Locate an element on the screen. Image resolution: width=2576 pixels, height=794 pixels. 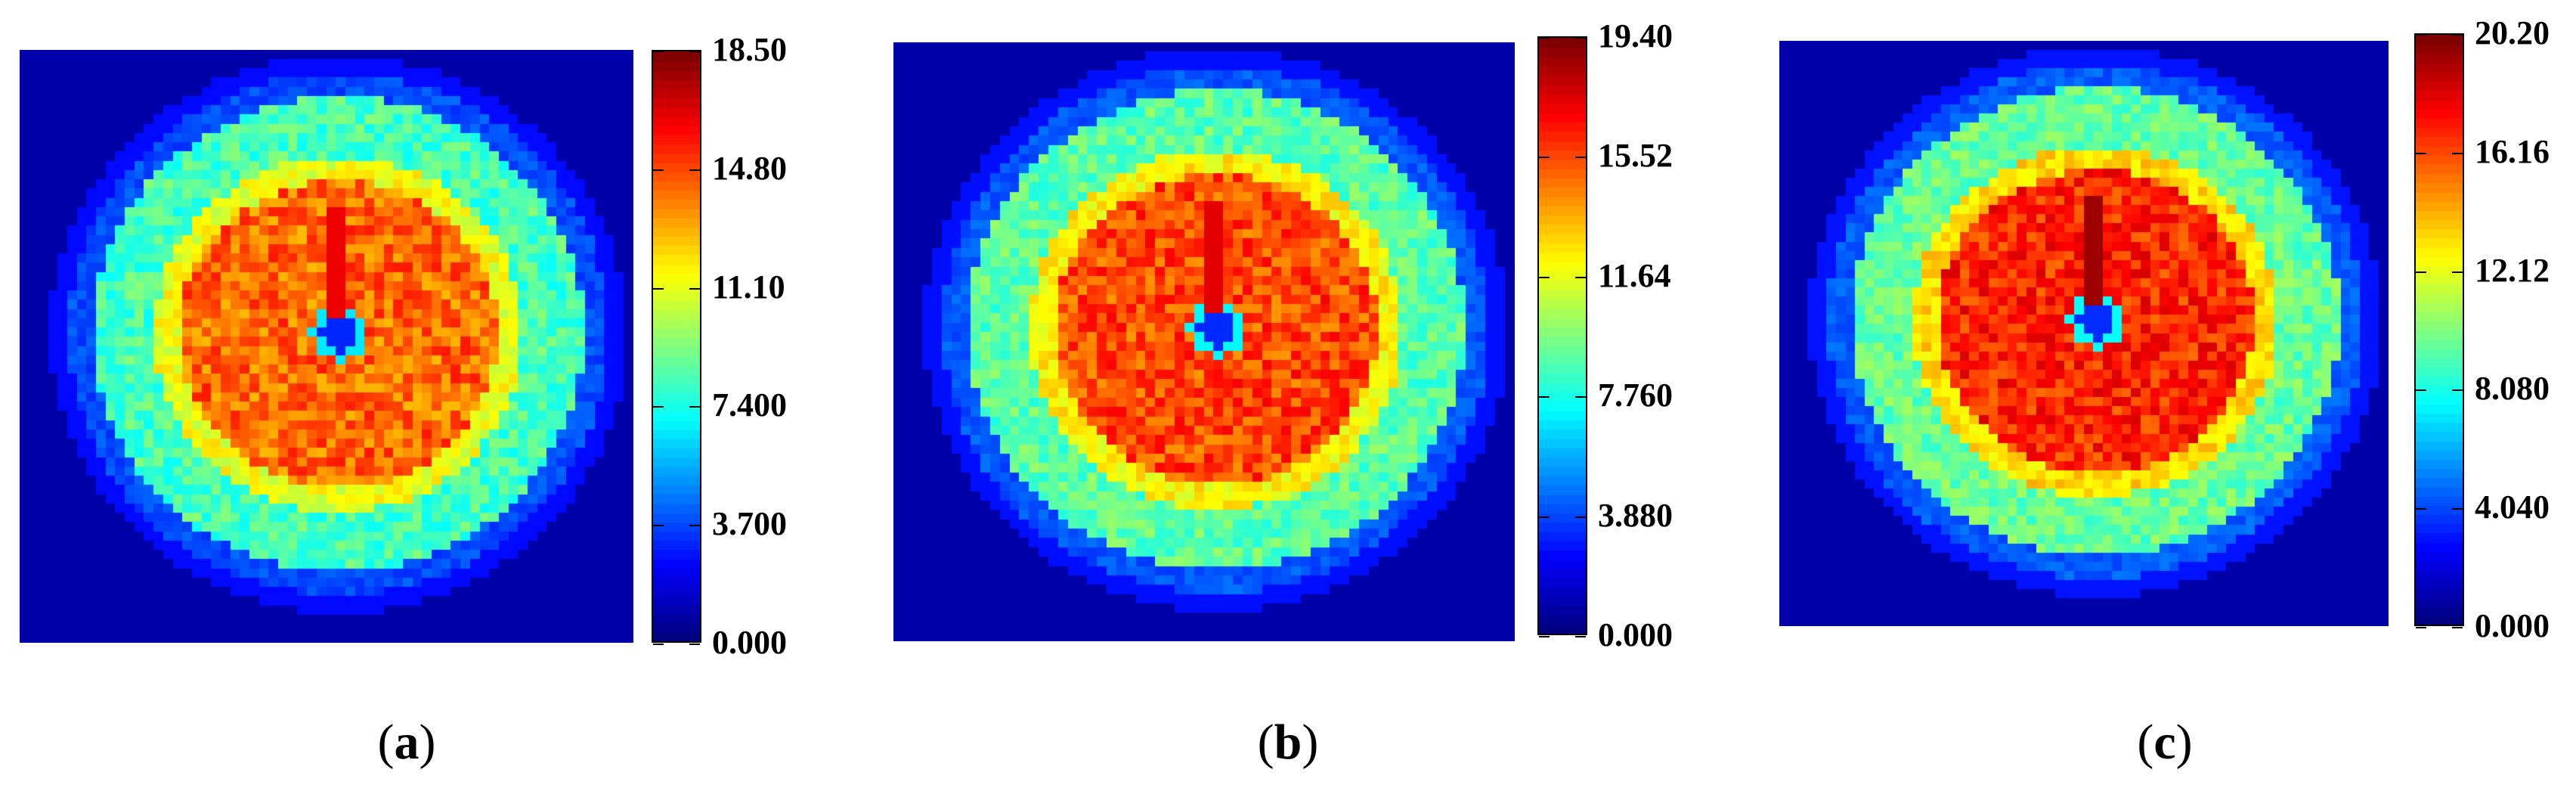
colorbar-gradient-c is located at coordinates (2439, 330).